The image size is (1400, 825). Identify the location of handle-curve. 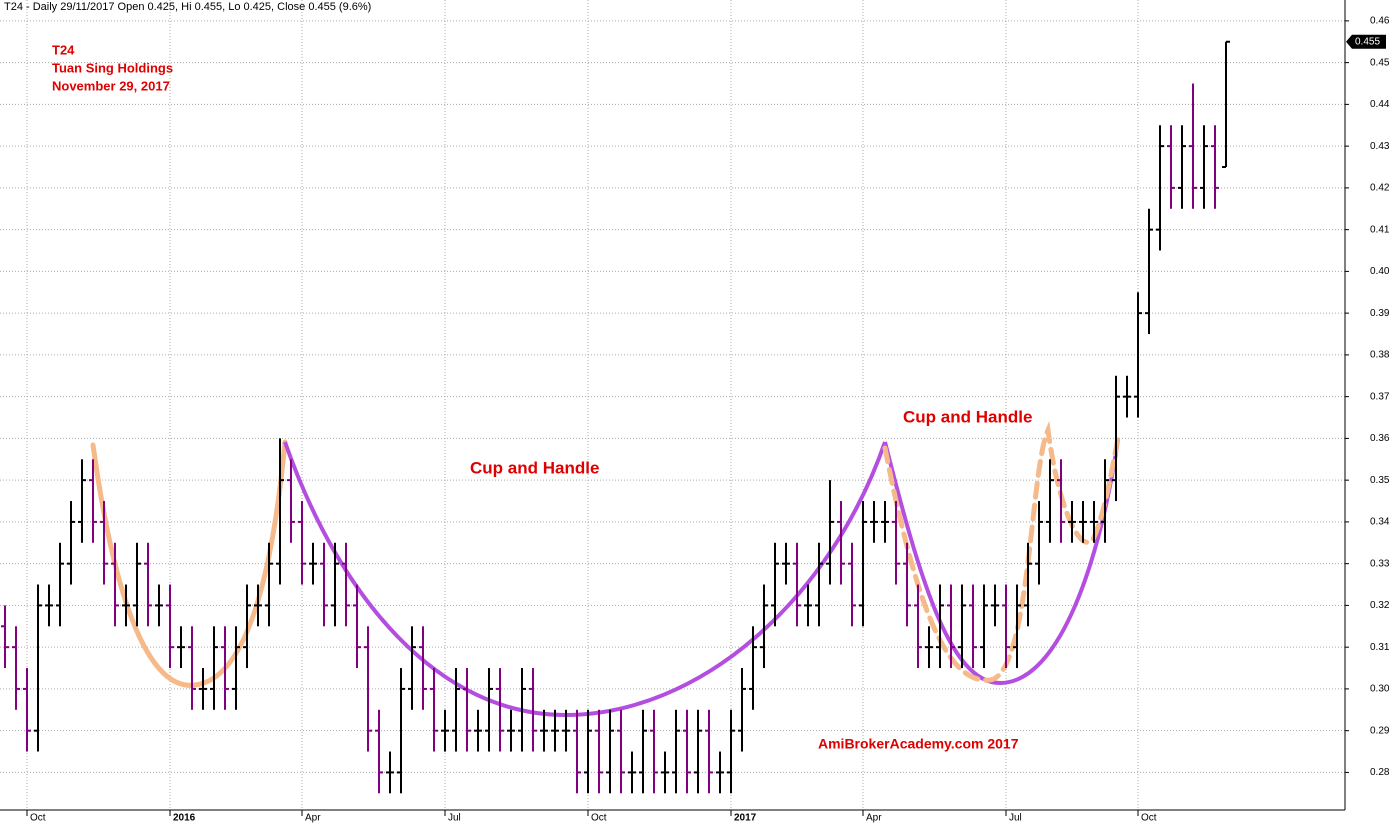
(1001, 551).